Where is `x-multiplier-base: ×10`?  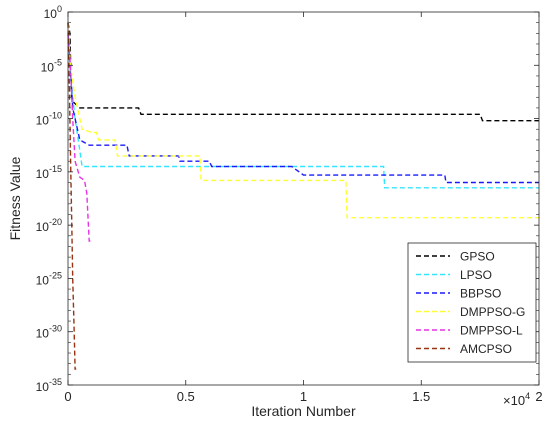
x-multiplier-base: ×10 is located at coordinates (514, 400).